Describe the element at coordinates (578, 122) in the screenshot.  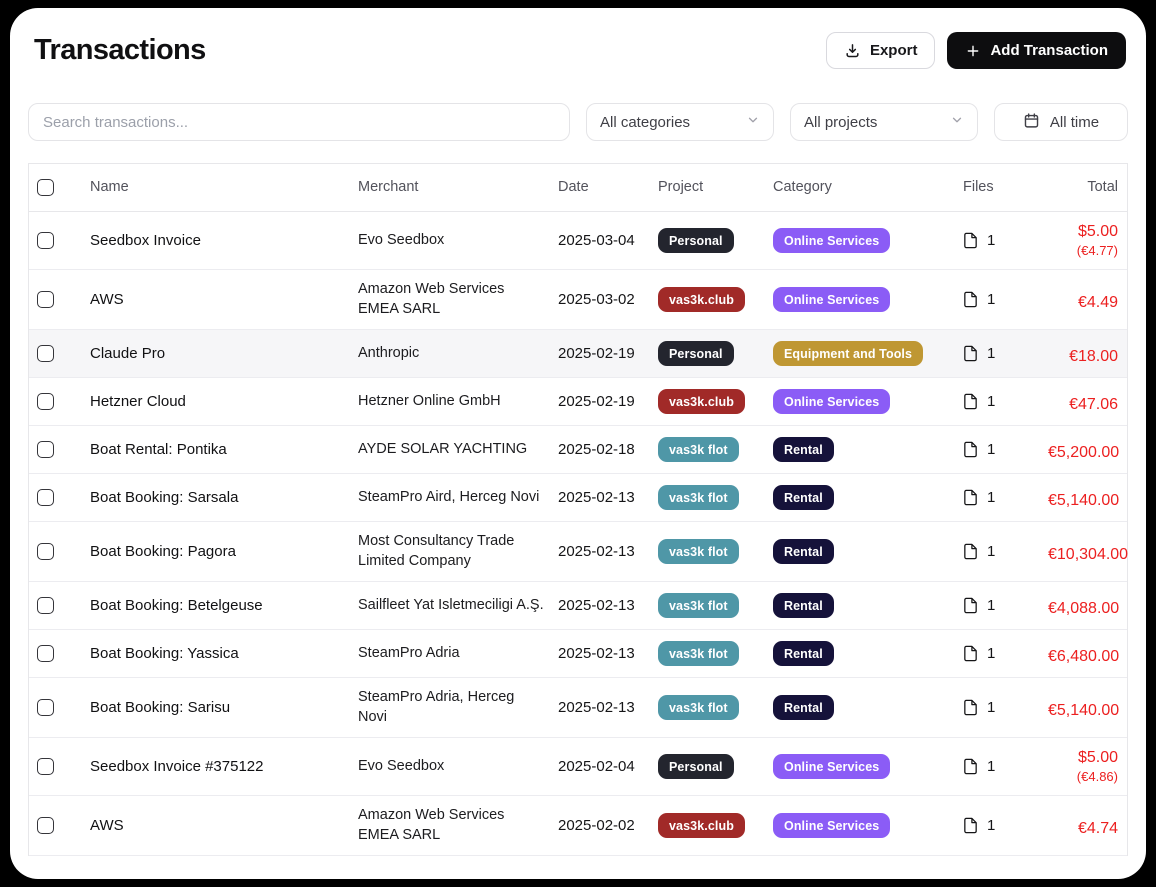
I see `filters-bar: All categories All projects All time` at that location.